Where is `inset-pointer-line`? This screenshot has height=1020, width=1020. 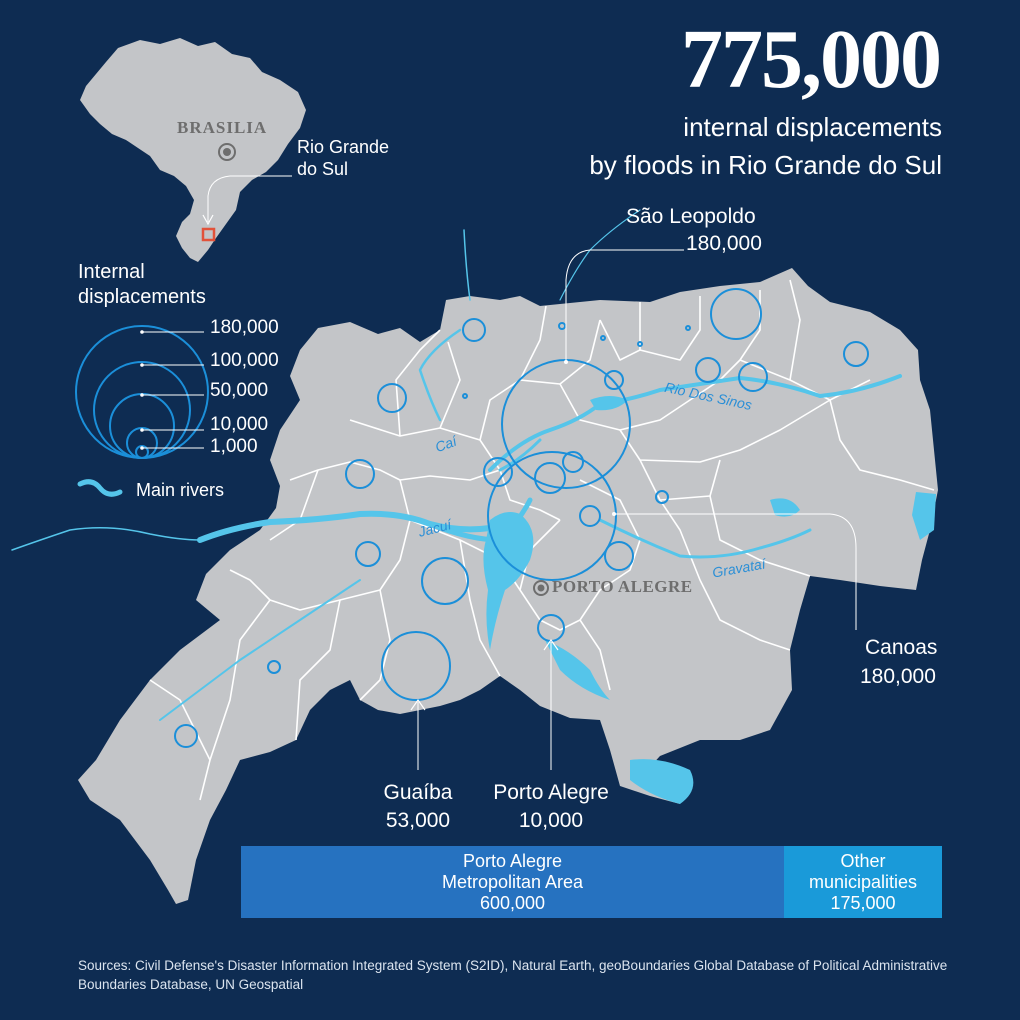 inset-pointer-line is located at coordinates (249, 198).